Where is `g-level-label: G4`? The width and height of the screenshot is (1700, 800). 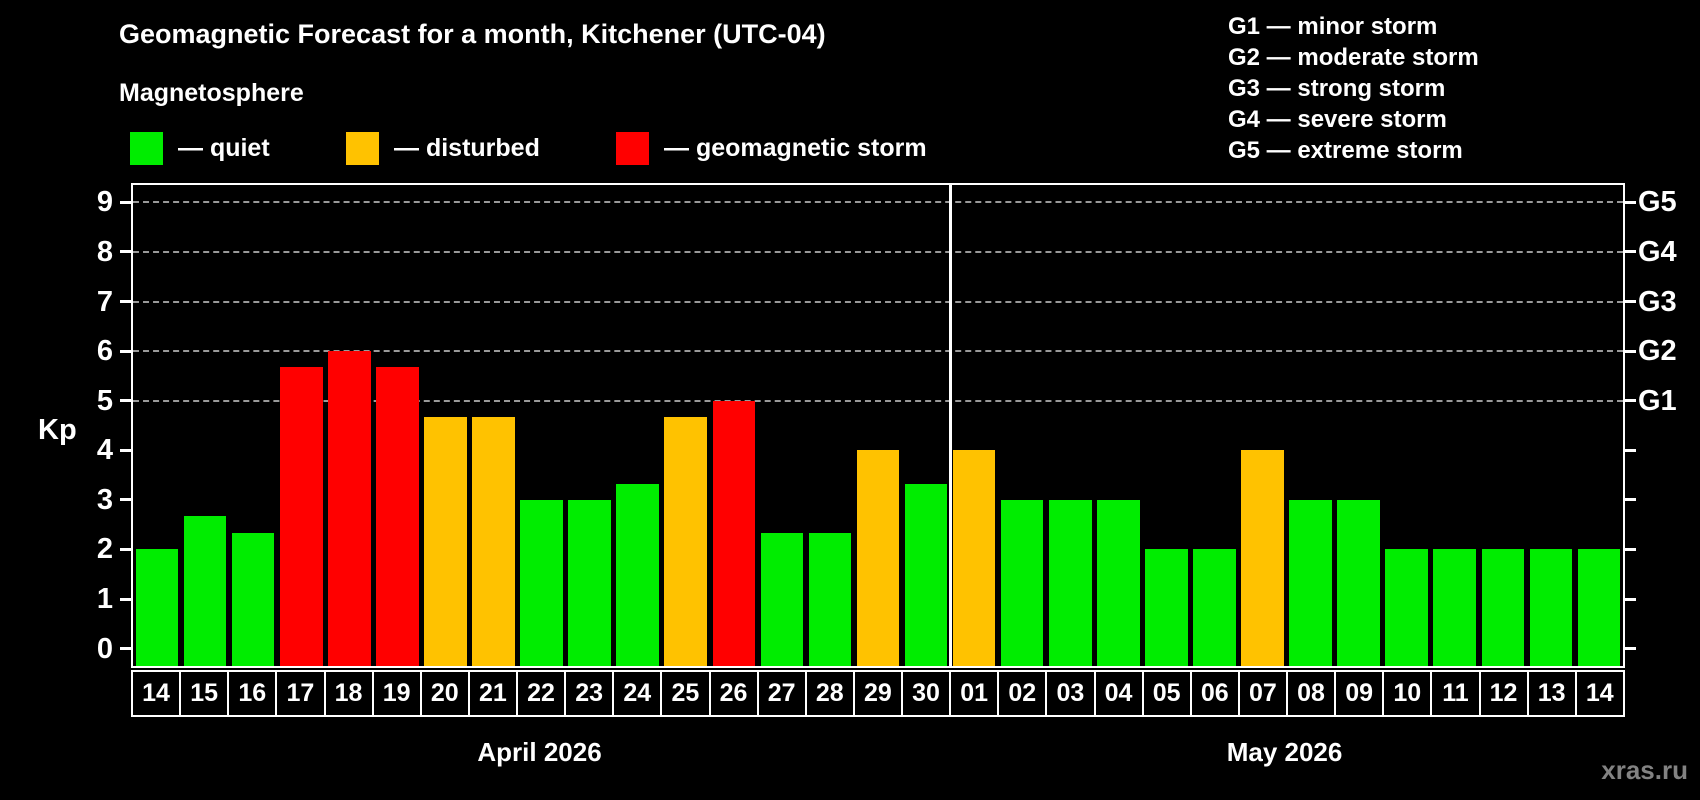 g-level-label: G4 is located at coordinates (1657, 251).